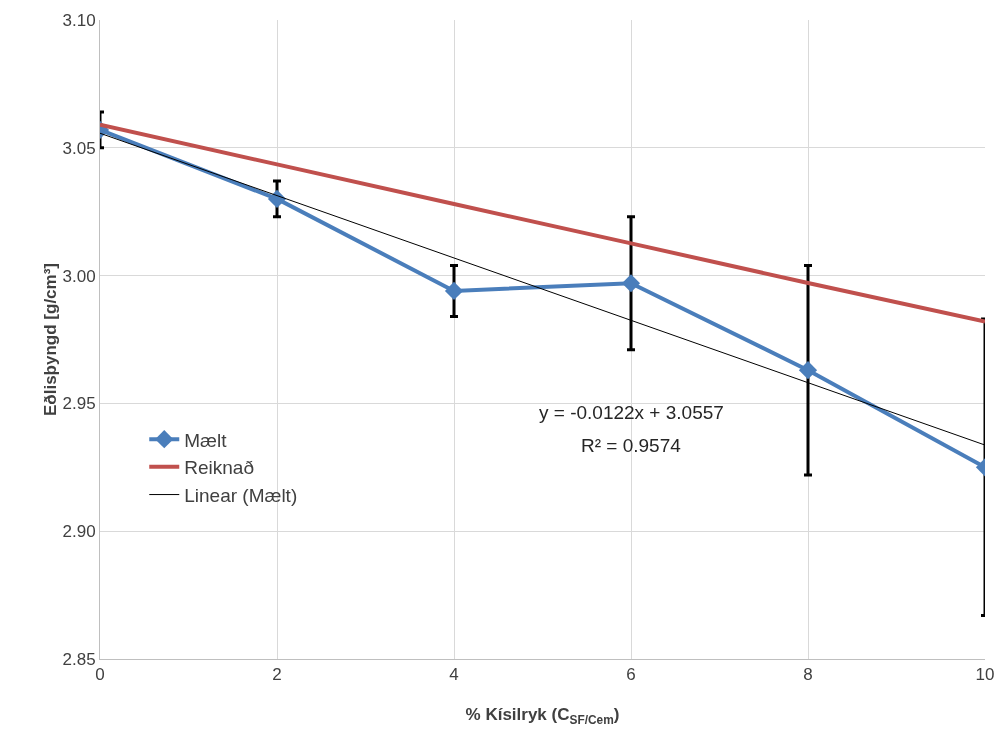 This screenshot has height=729, width=1005. What do you see at coordinates (79, 532) in the screenshot?
I see `y-tick-label: 2.90` at bounding box center [79, 532].